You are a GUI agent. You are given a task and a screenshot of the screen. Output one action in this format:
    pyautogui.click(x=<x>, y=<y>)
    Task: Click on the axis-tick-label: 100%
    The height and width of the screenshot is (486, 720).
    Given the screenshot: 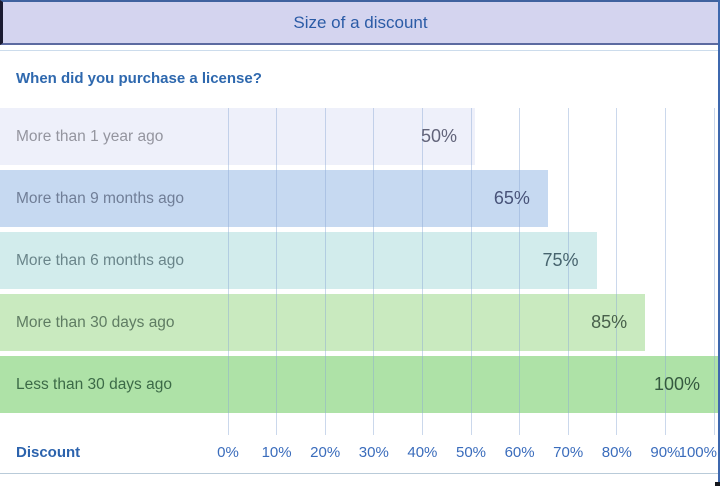 What is the action you would take?
    pyautogui.click(x=697, y=452)
    